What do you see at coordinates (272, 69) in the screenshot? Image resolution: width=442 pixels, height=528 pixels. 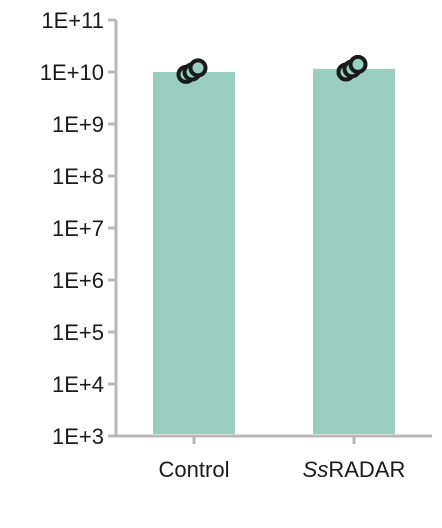 I see `data-points` at bounding box center [272, 69].